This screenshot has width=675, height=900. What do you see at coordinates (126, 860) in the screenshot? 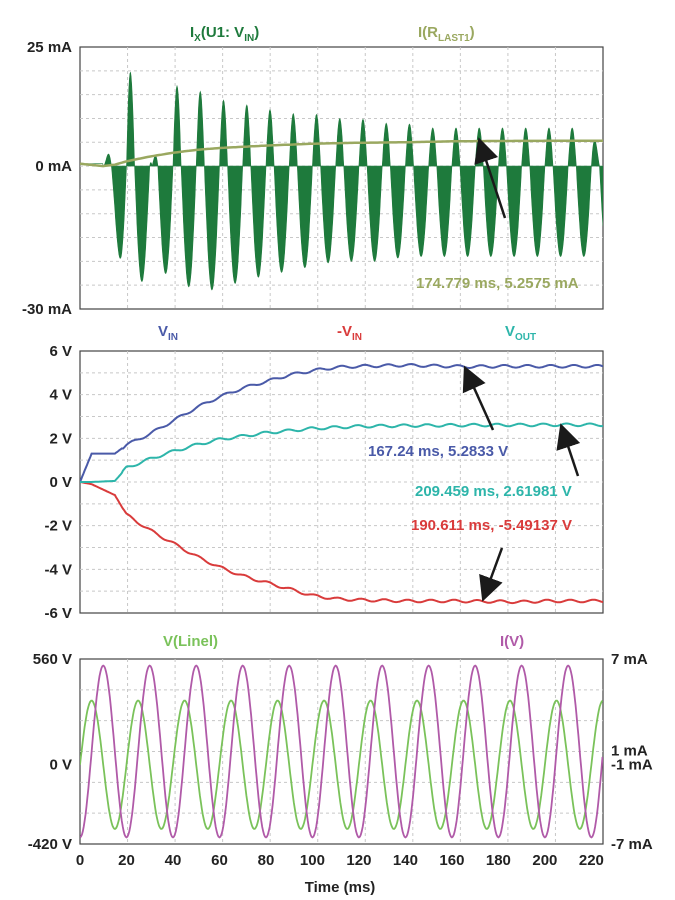
I see `x-tick-label: 20` at bounding box center [126, 860].